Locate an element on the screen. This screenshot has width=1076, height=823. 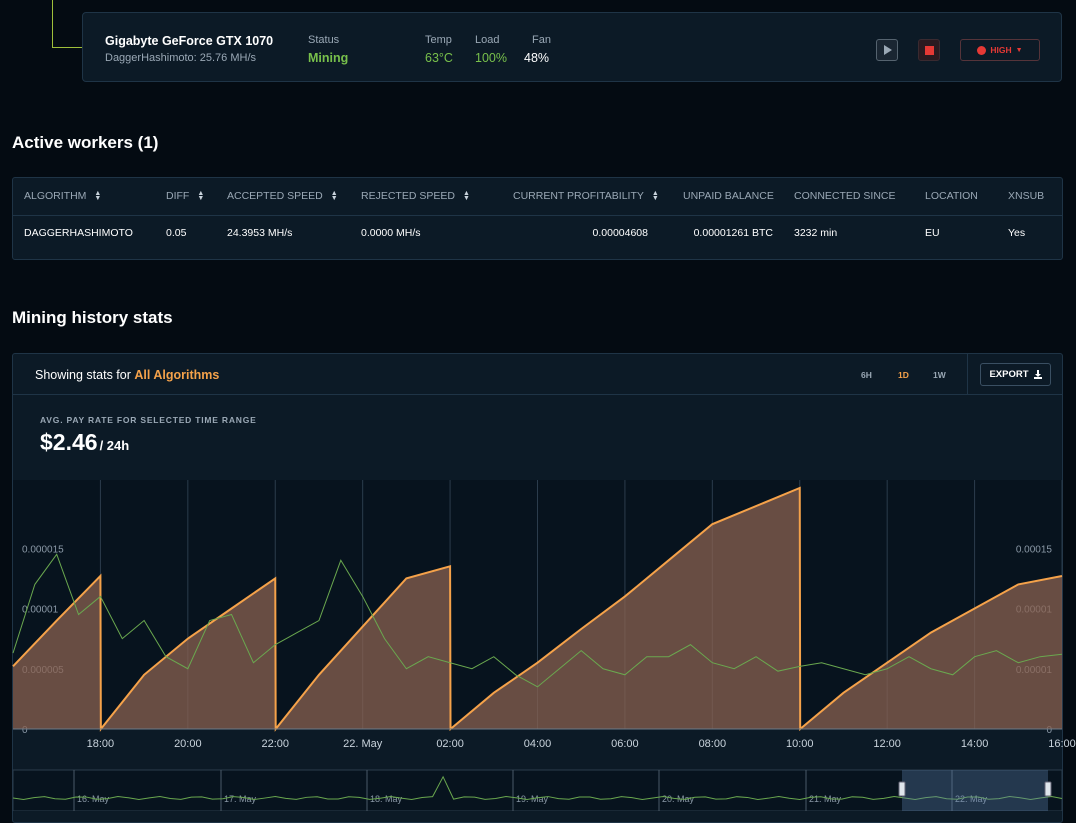
column-header-unpaid-balance: UNPAID BALANCE is located at coordinates (728, 196).